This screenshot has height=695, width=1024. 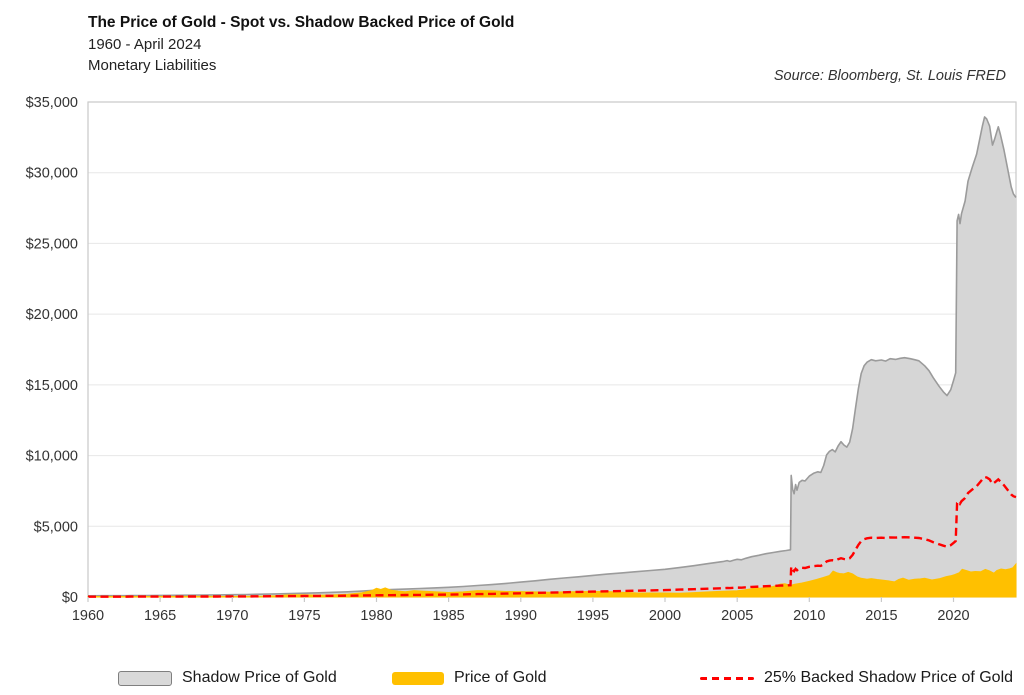 I want to click on chart-context: Monetary Liabilities, so click(x=152, y=66).